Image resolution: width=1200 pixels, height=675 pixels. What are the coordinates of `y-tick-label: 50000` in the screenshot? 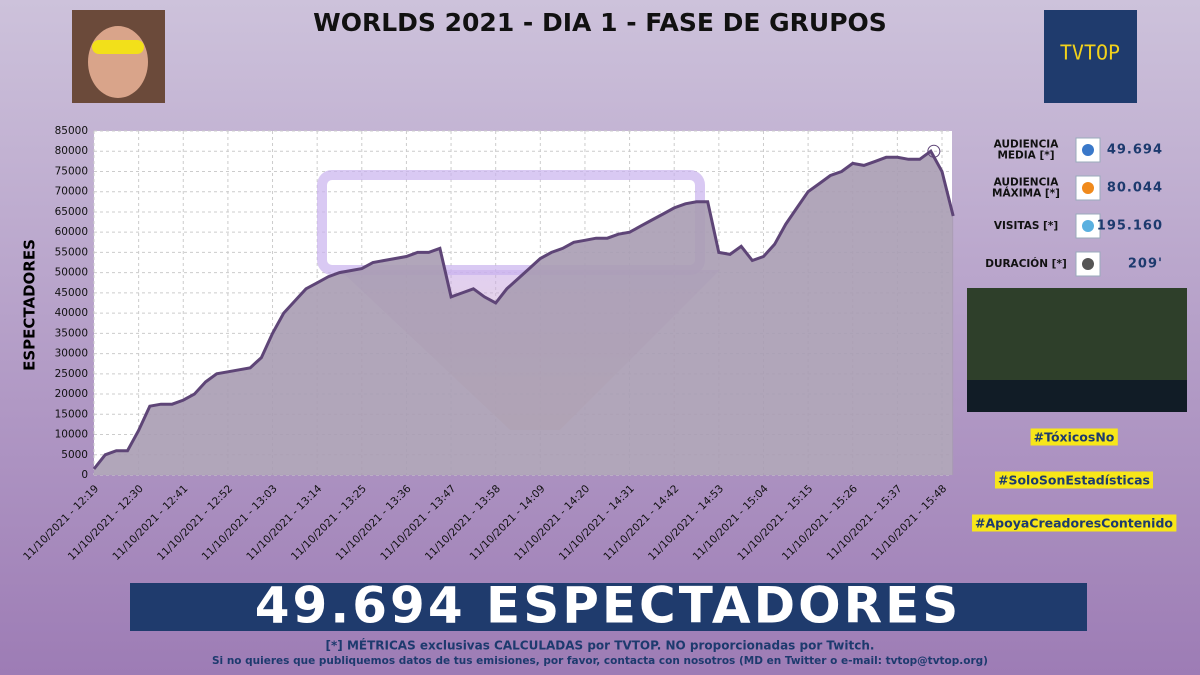 It's located at (71, 273).